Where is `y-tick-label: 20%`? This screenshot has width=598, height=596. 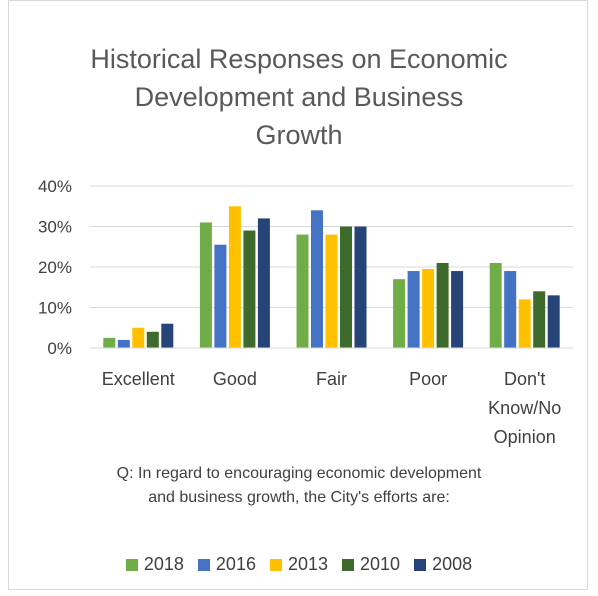 y-tick-label: 20% is located at coordinates (55, 267).